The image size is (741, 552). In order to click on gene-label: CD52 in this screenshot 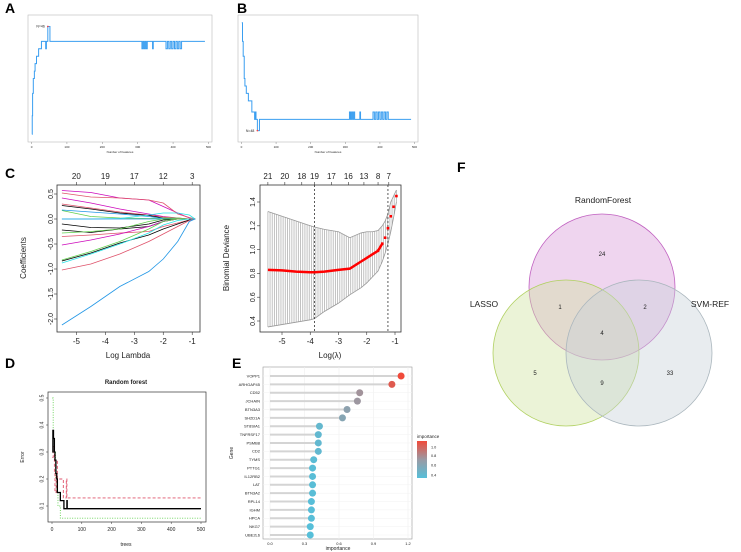, I will do `click(255, 392)`.